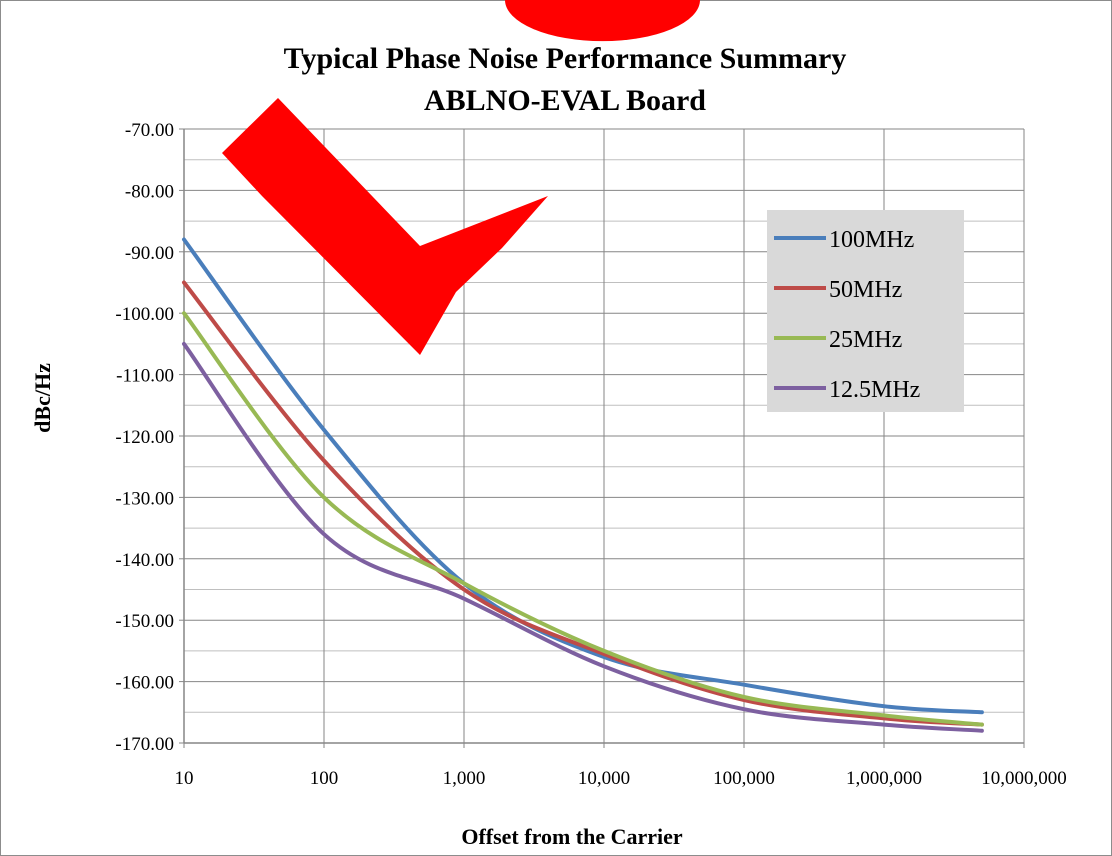  Describe the element at coordinates (464, 778) in the screenshot. I see `x-tick-label: 1,000` at that location.